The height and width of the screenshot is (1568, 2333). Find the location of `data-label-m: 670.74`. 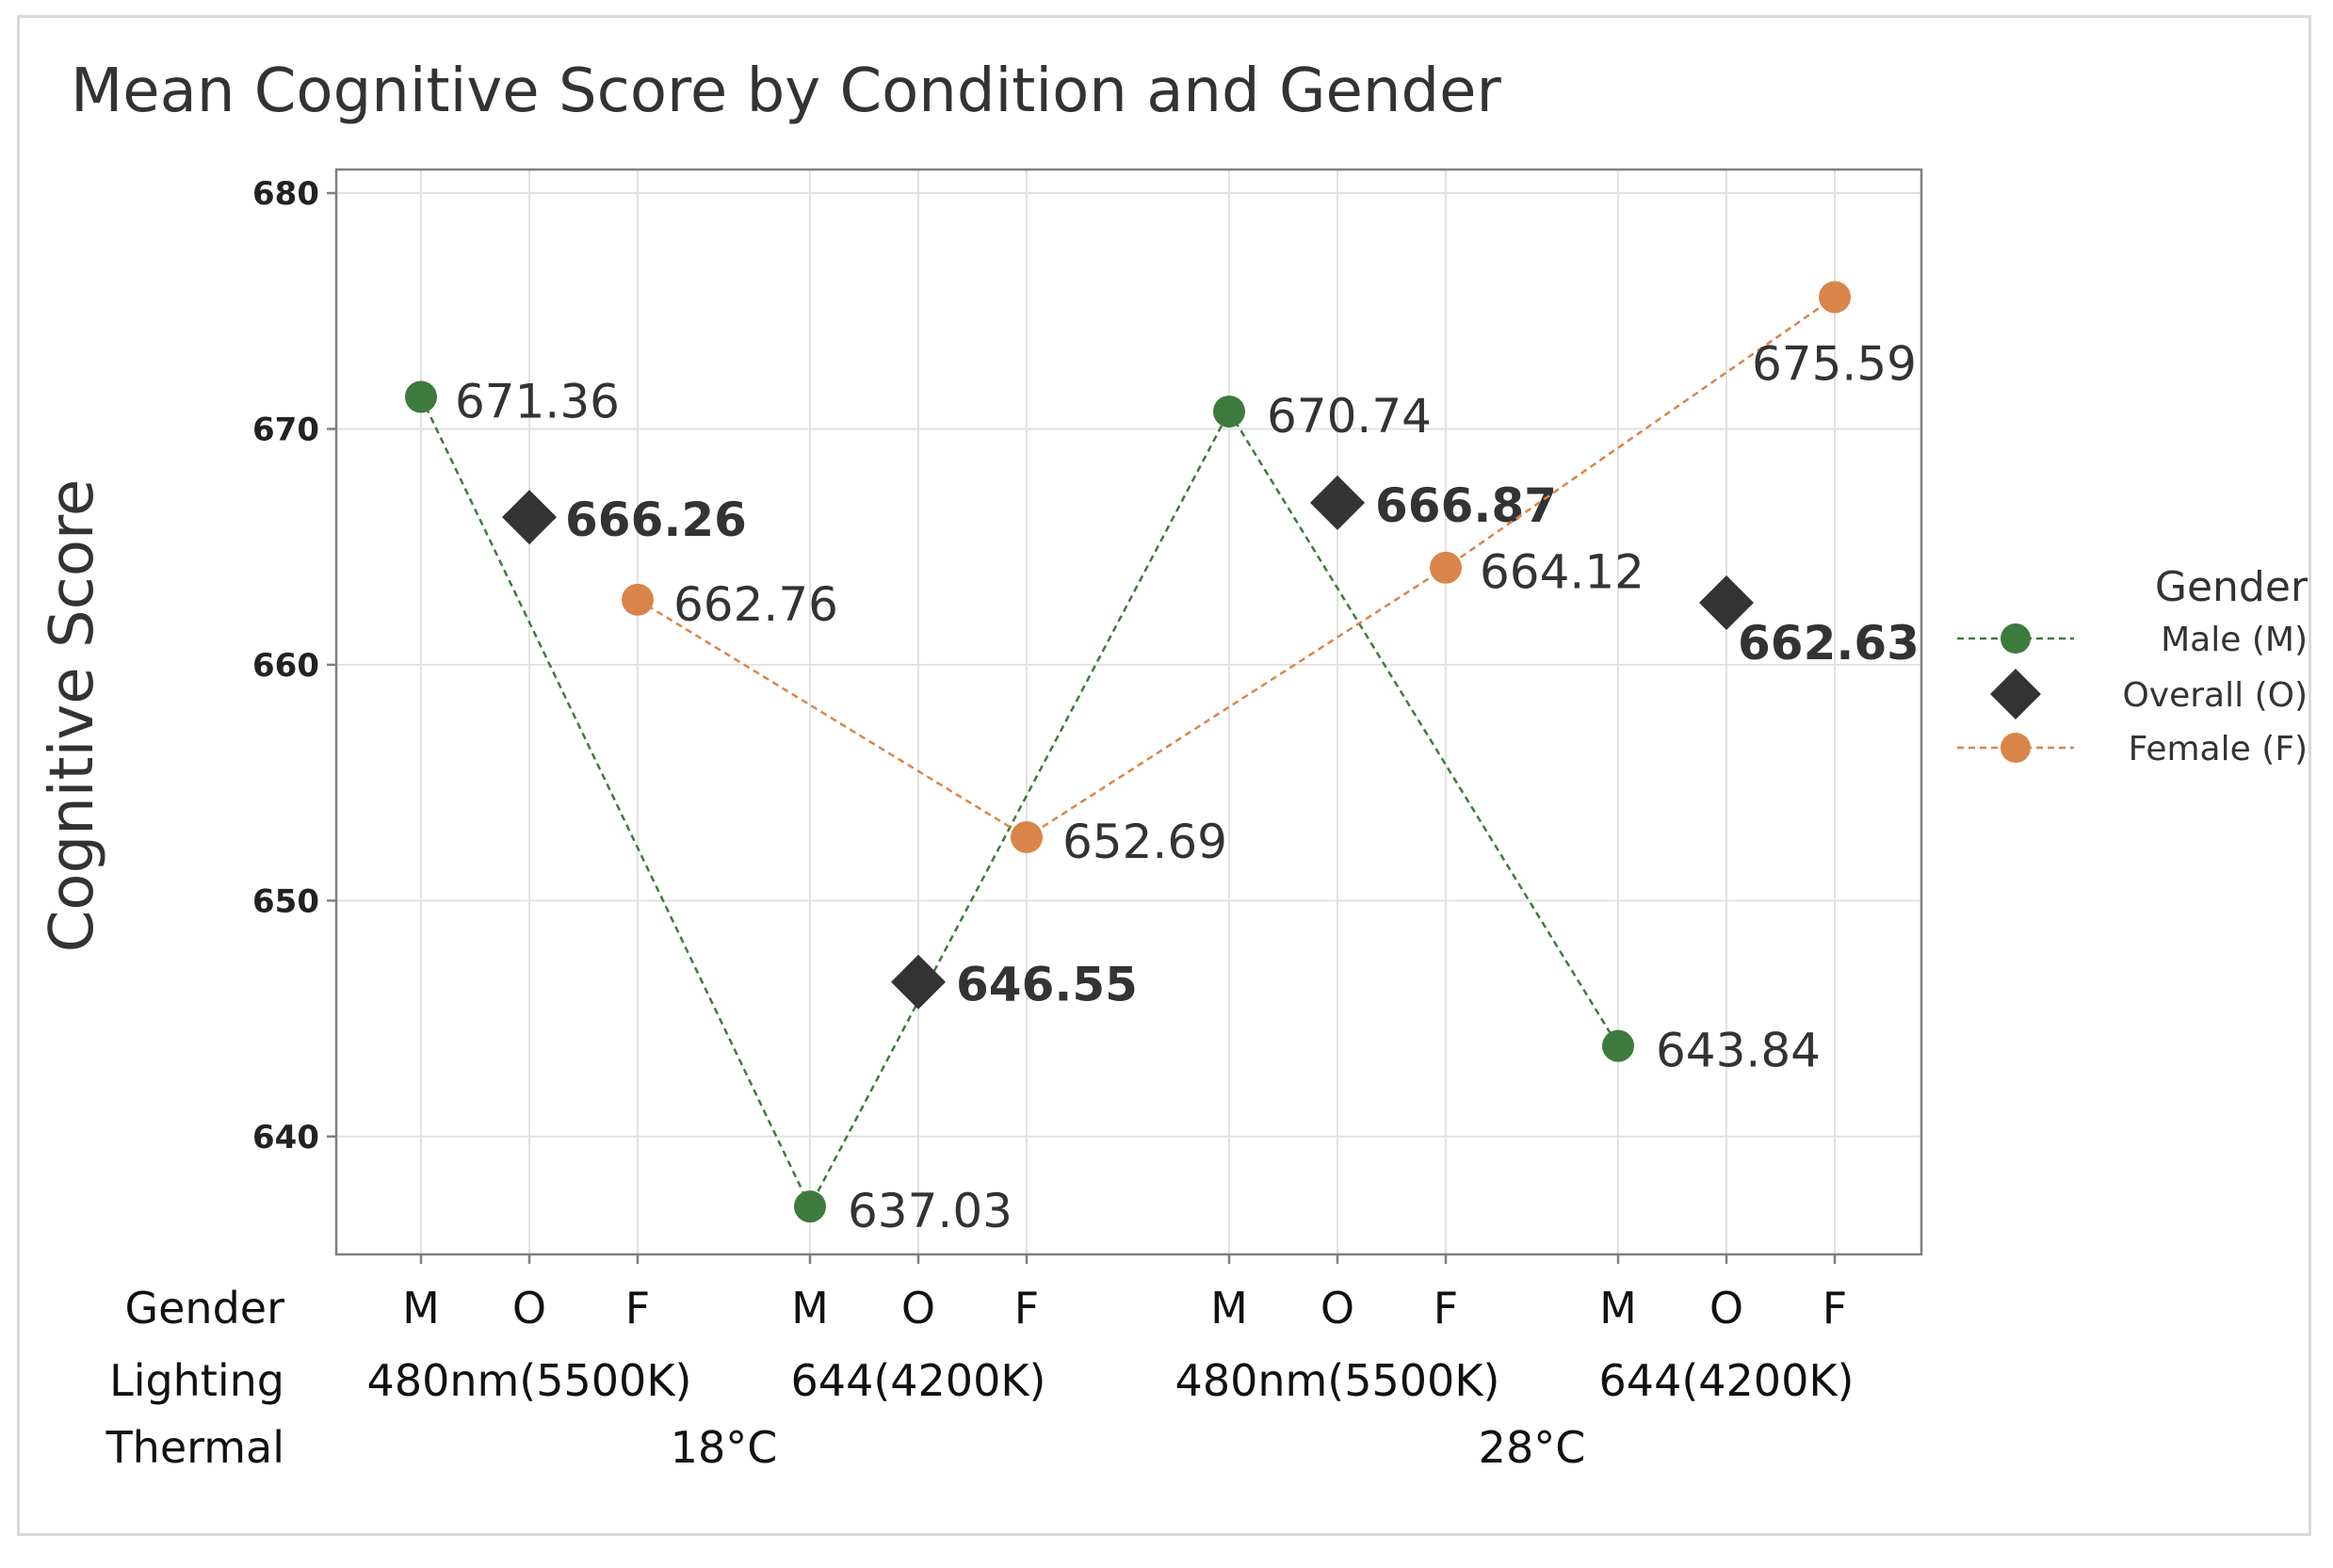

data-label-m: 670.74 is located at coordinates (1349, 416).